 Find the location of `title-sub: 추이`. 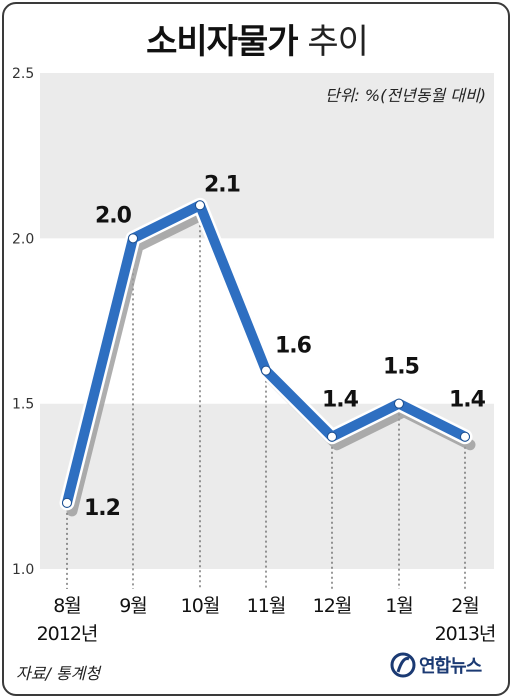

title-sub: 추이 is located at coordinates (338, 42).